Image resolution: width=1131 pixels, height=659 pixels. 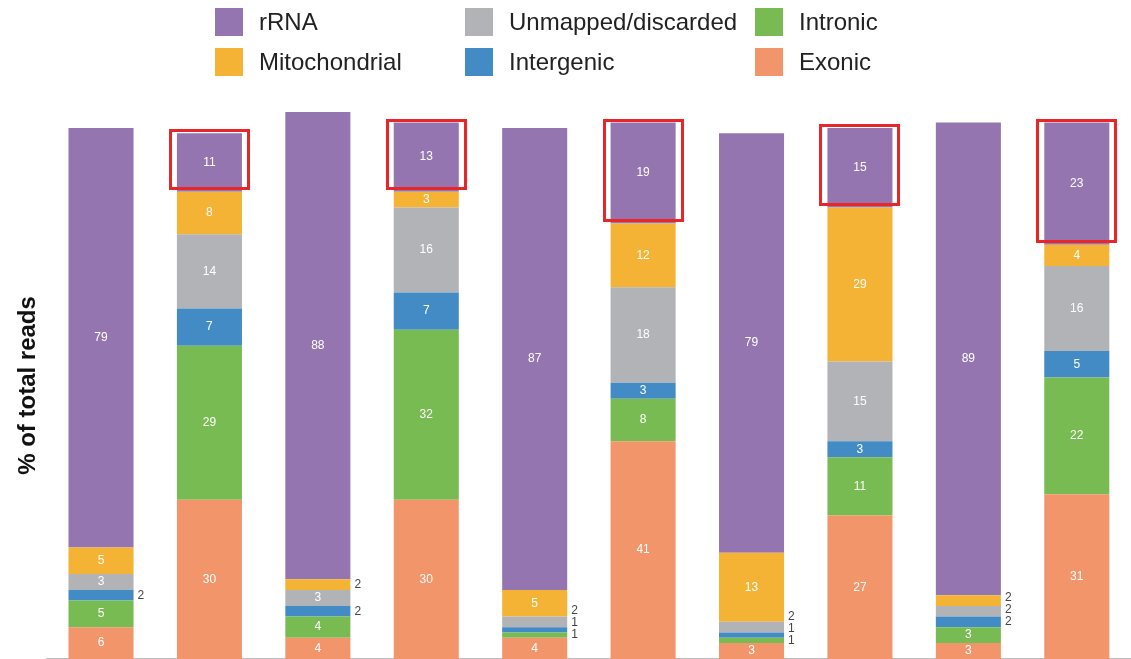 What do you see at coordinates (209, 578) in the screenshot?
I see `data-label: 30` at bounding box center [209, 578].